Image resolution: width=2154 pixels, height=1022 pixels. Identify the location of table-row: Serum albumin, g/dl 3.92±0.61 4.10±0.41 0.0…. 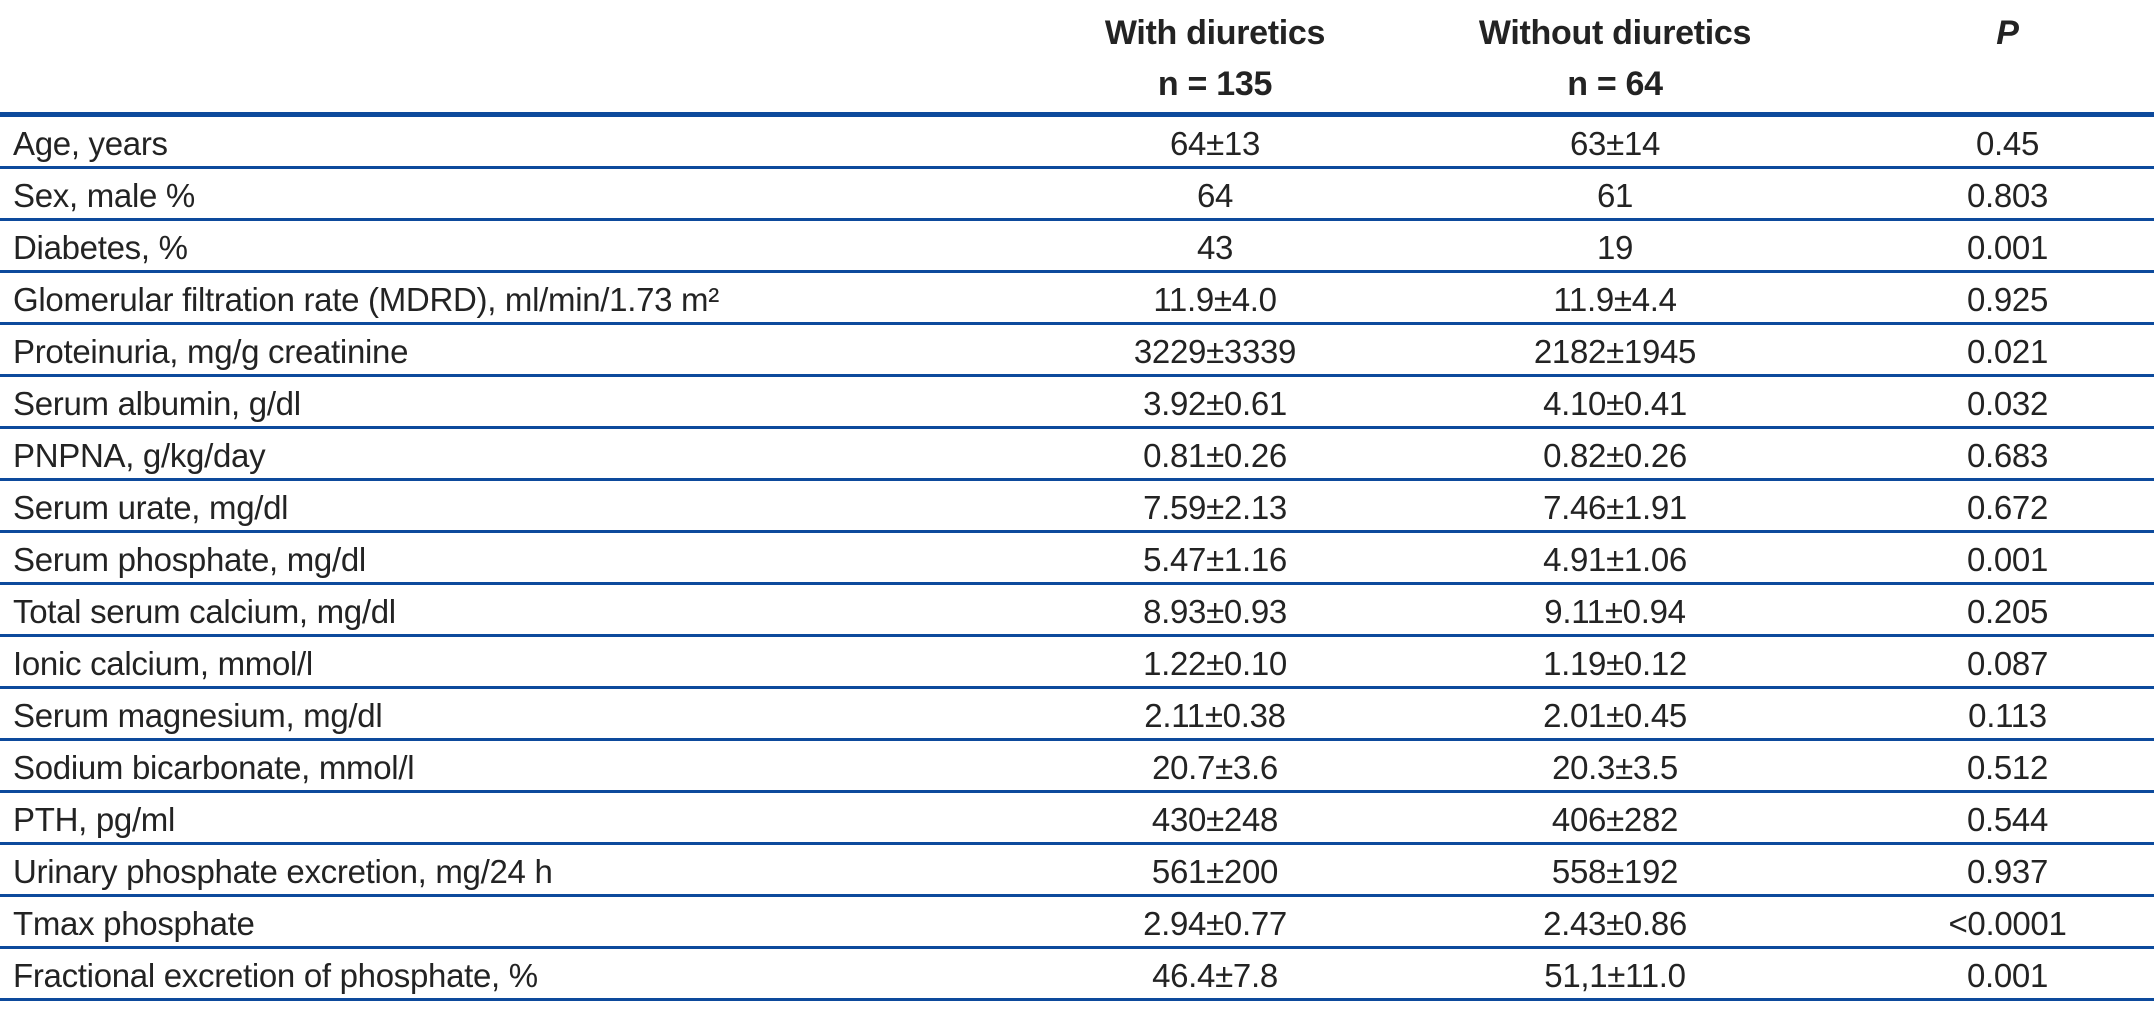
(1077, 403).